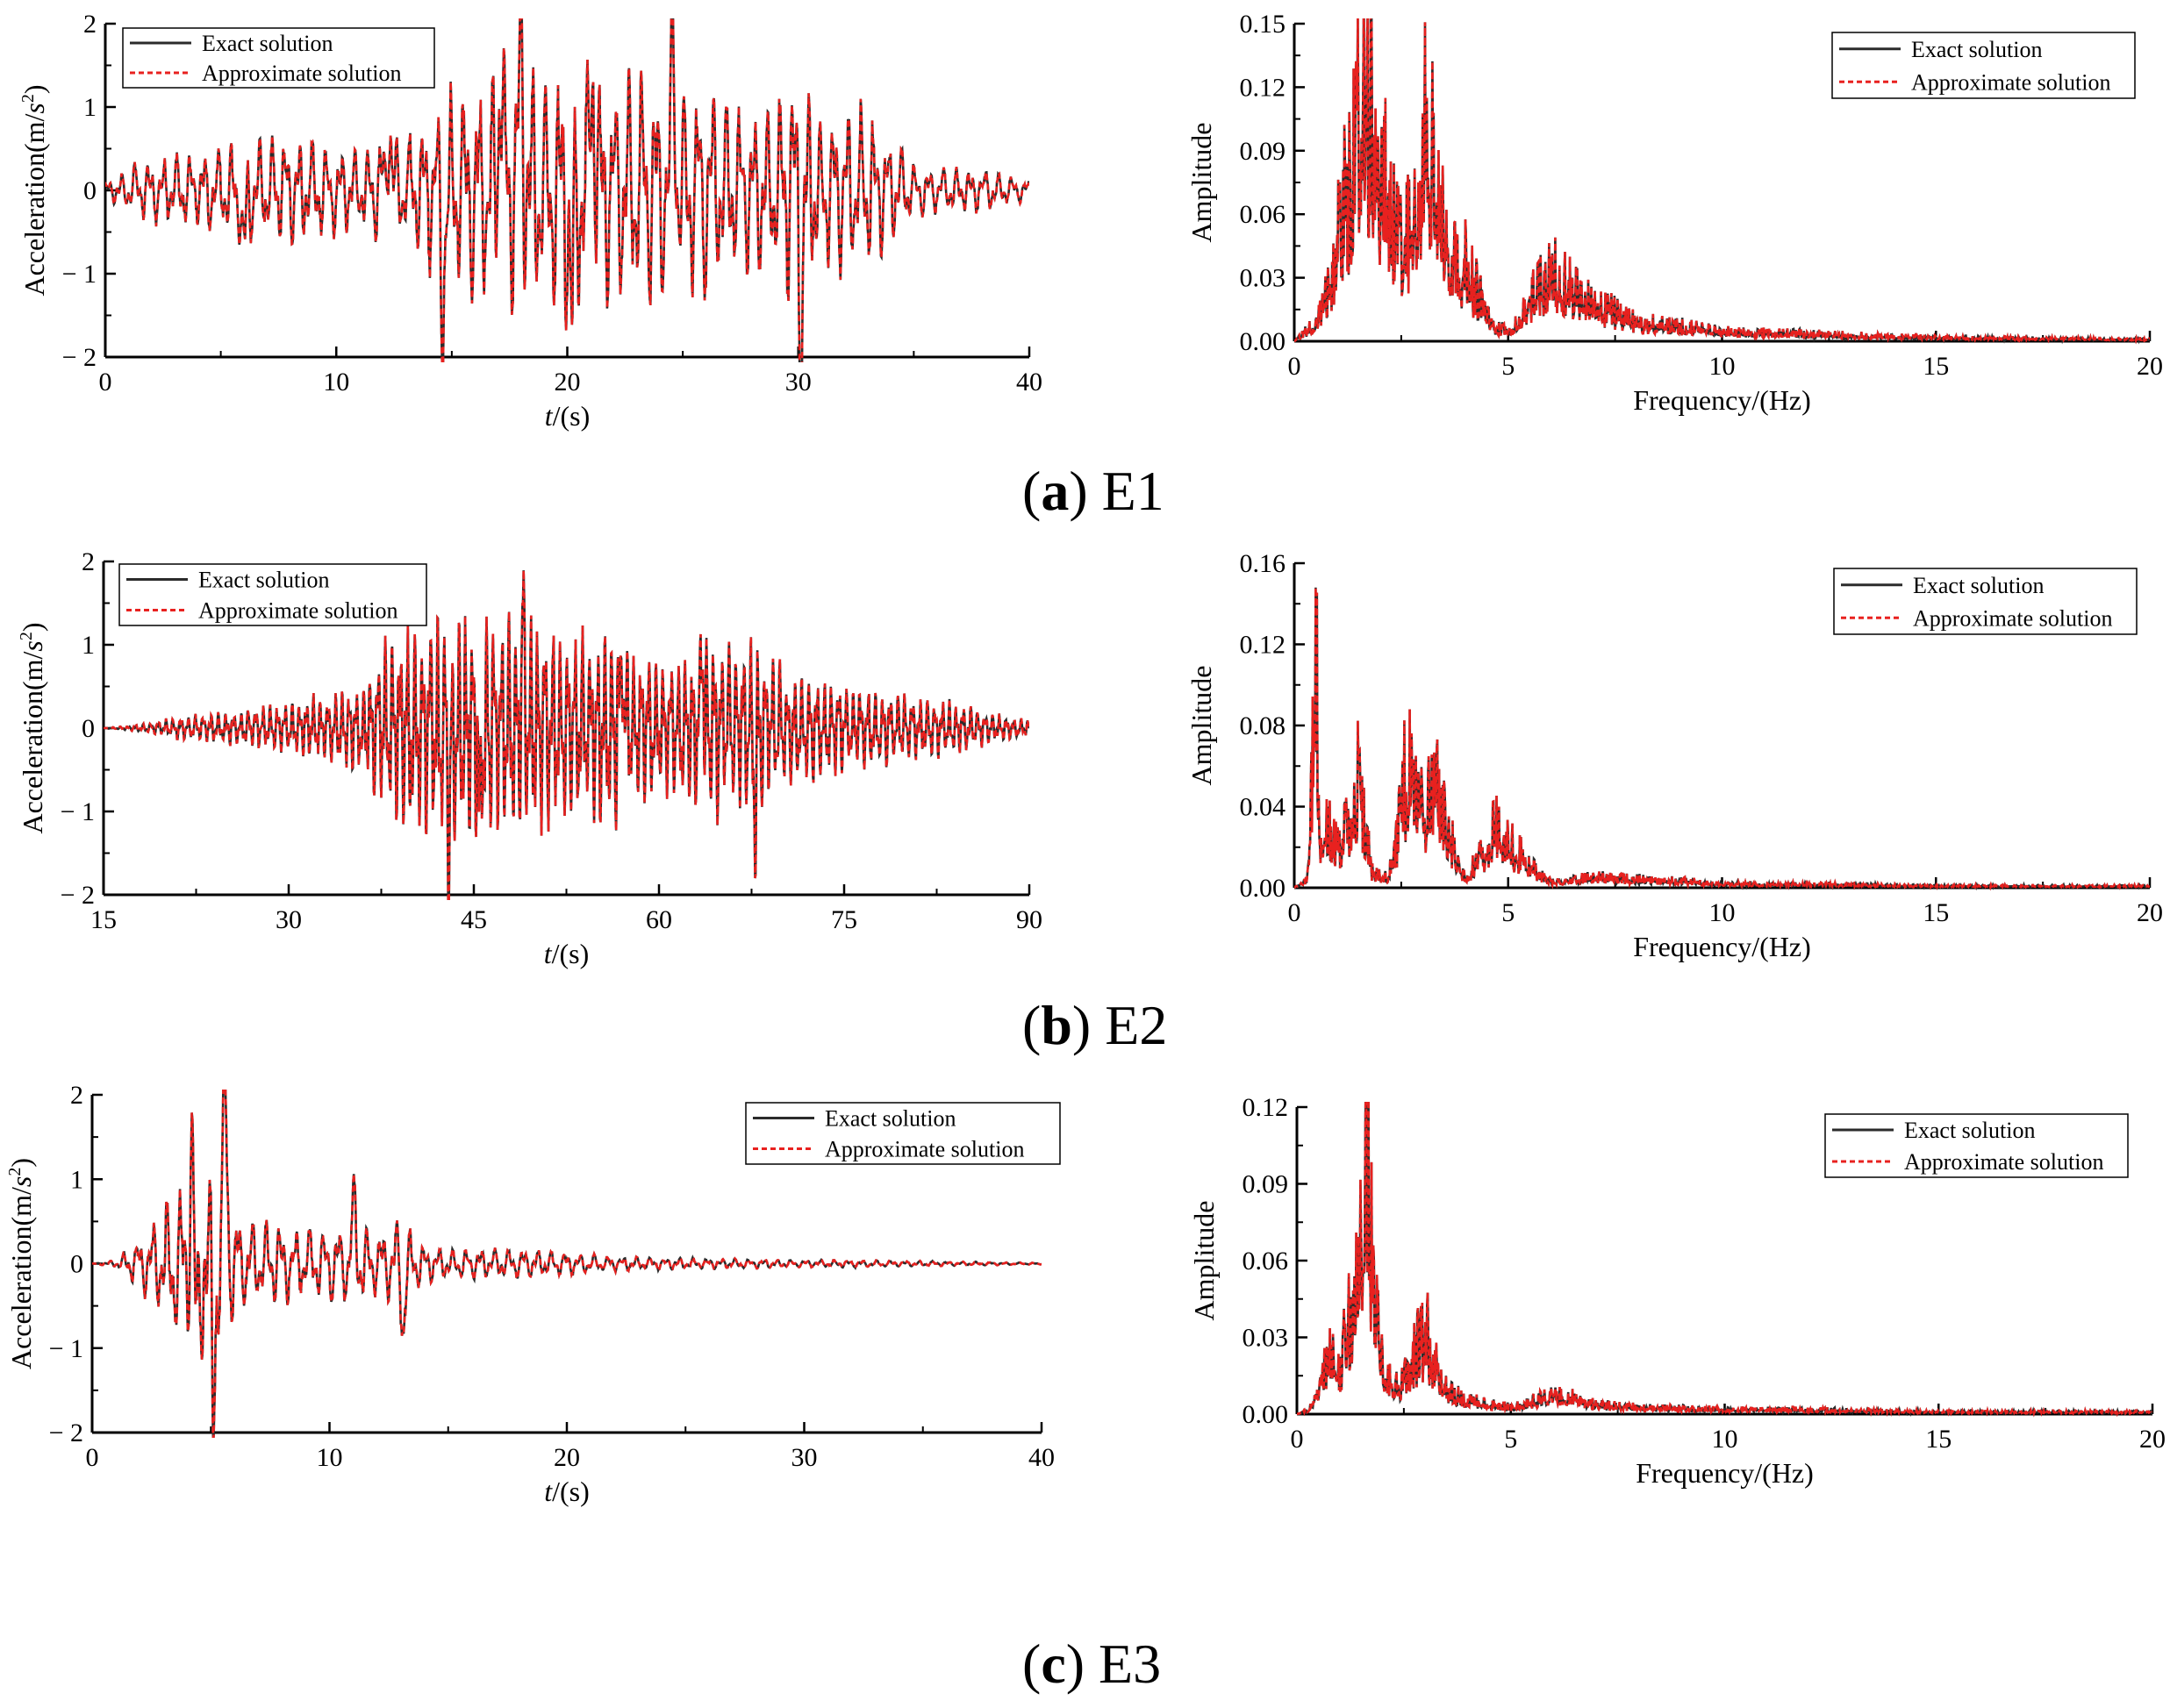 This screenshot has width=2170, height=1708. I want to click on caption-c: (c) E3, so click(1092, 1664).